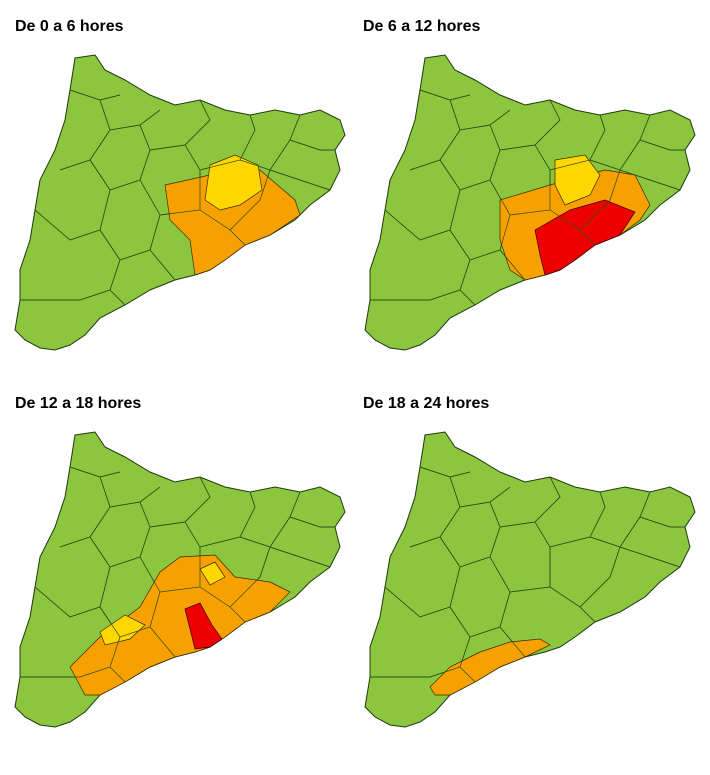  I want to click on panel-title: De 6 a 12 hores, so click(422, 26).